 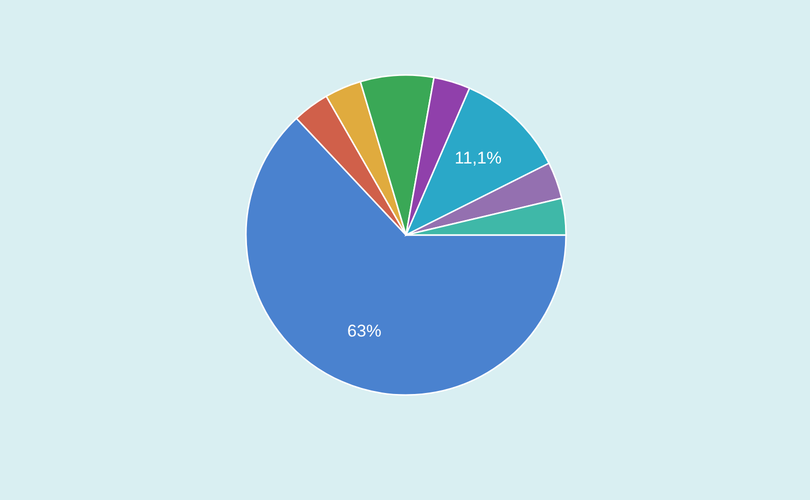 What do you see at coordinates (478, 158) in the screenshot?
I see `data-label: 11,1%` at bounding box center [478, 158].